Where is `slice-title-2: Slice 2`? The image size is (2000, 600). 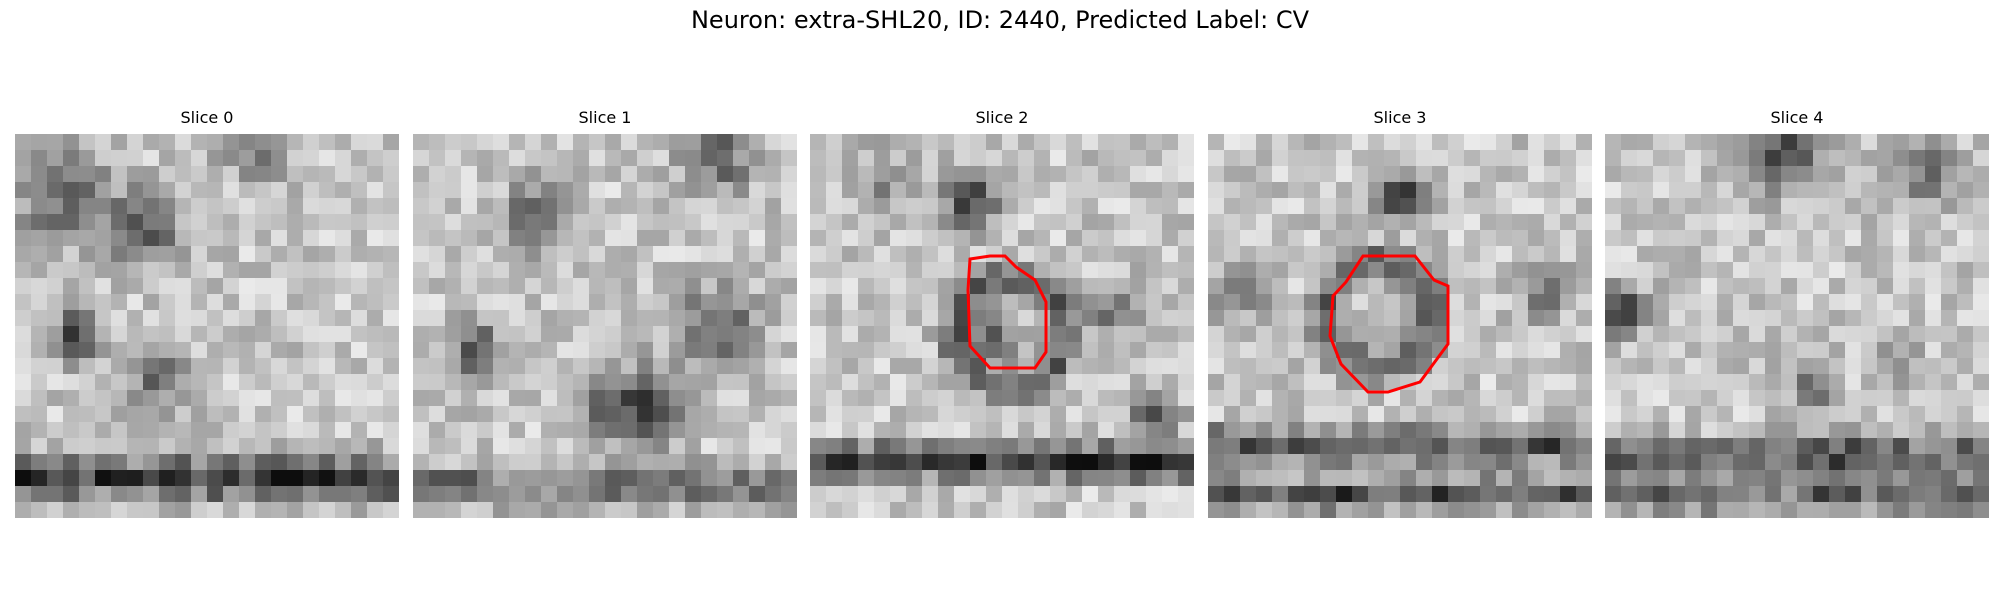
slice-title-2: Slice 2 is located at coordinates (1002, 117).